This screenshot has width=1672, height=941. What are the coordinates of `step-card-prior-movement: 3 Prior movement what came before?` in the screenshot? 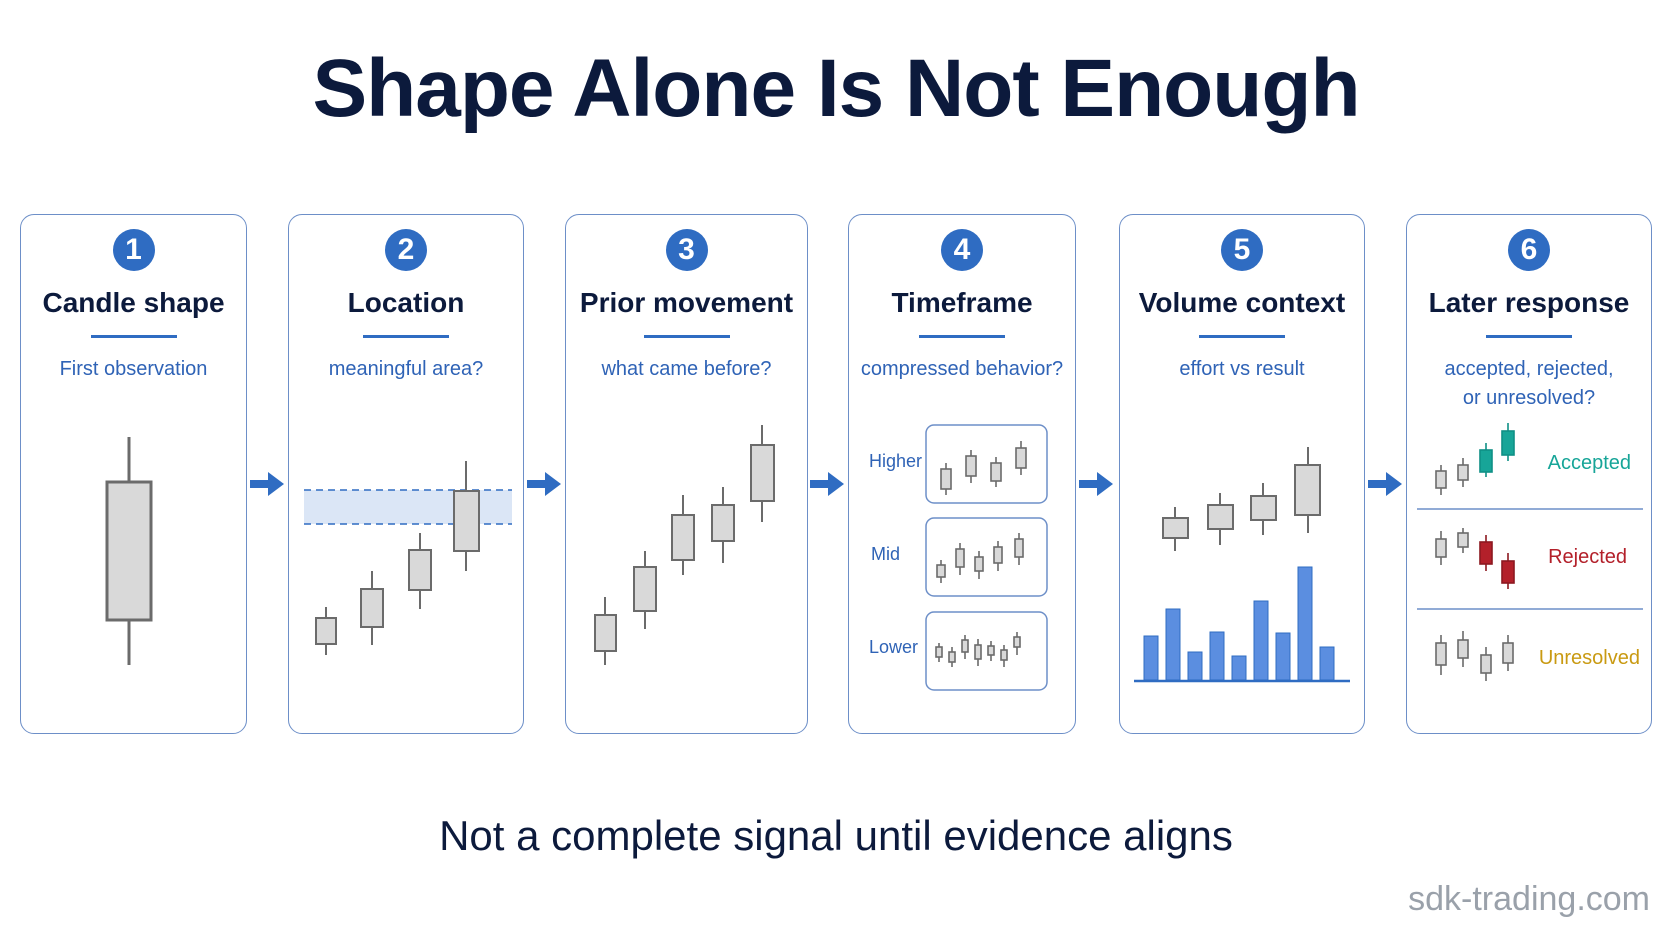 It's located at (686, 474).